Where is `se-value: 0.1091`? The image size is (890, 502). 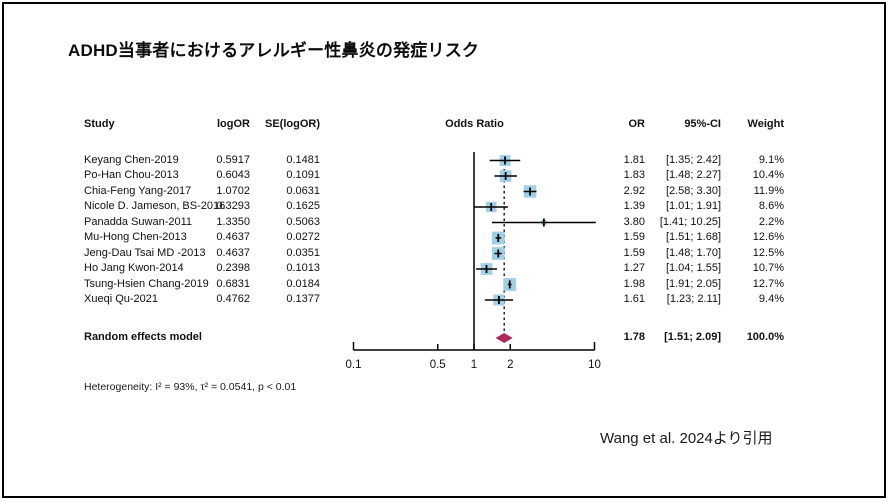 se-value: 0.1091 is located at coordinates (303, 175).